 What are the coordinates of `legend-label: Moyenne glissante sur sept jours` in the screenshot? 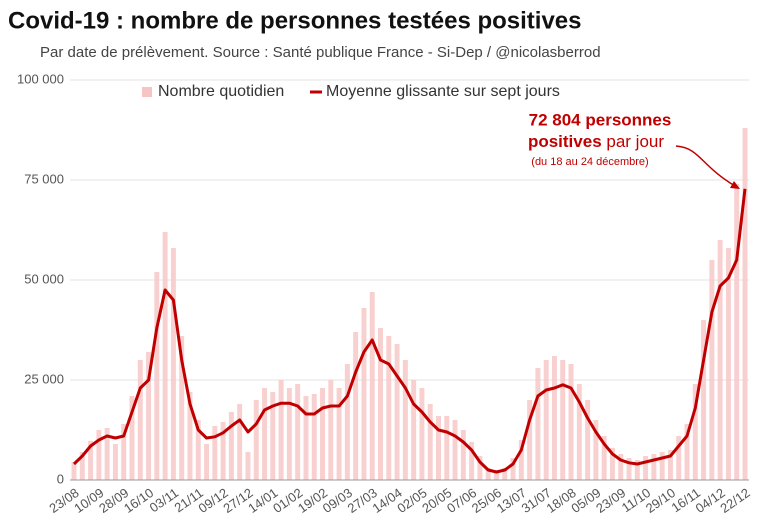 It's located at (443, 91).